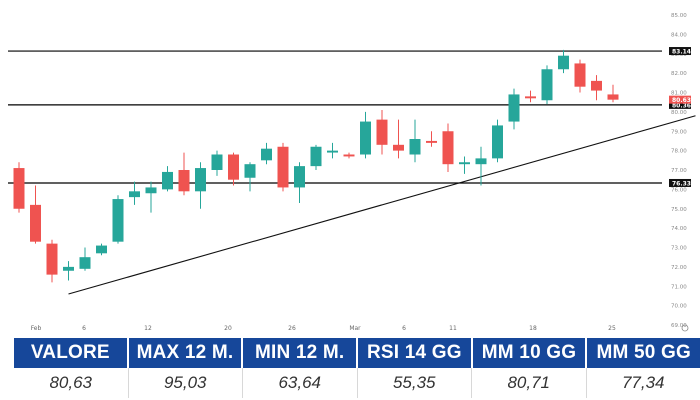 The height and width of the screenshot is (400, 700). What do you see at coordinates (679, 94) in the screenshot?
I see `y-tick-label: 81.00` at bounding box center [679, 94].